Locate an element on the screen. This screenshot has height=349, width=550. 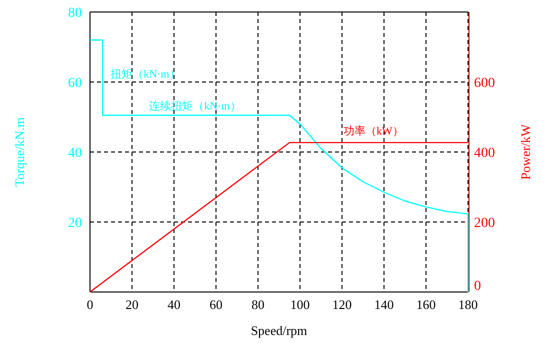
y-tick-label: 40 is located at coordinates (75, 153).